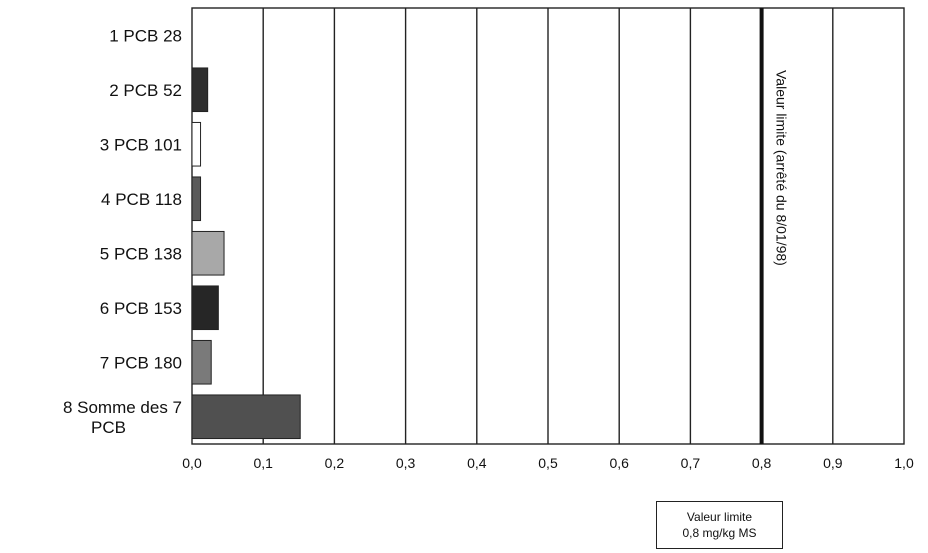  I want to click on category-label: 1 PCB 28, so click(145, 35).